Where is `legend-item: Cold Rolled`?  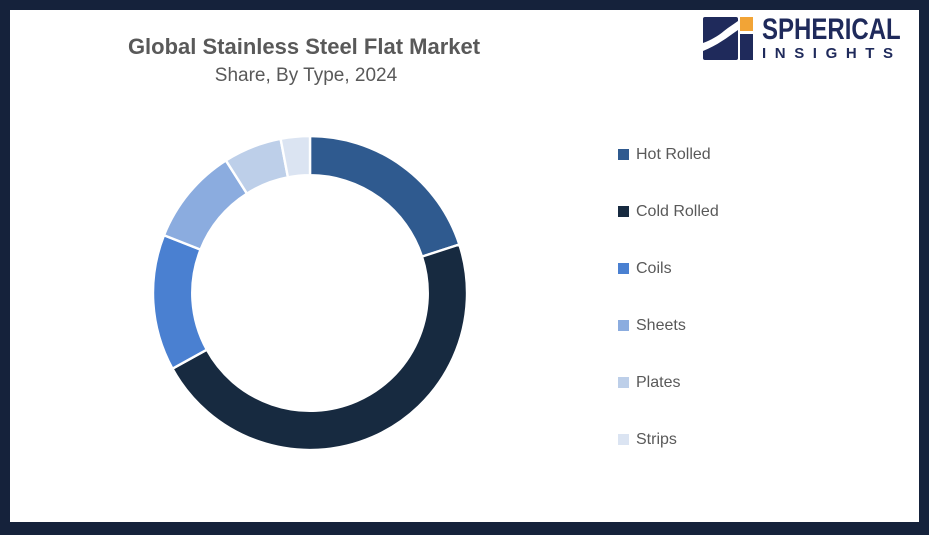 legend-item: Cold Rolled is located at coordinates (668, 211).